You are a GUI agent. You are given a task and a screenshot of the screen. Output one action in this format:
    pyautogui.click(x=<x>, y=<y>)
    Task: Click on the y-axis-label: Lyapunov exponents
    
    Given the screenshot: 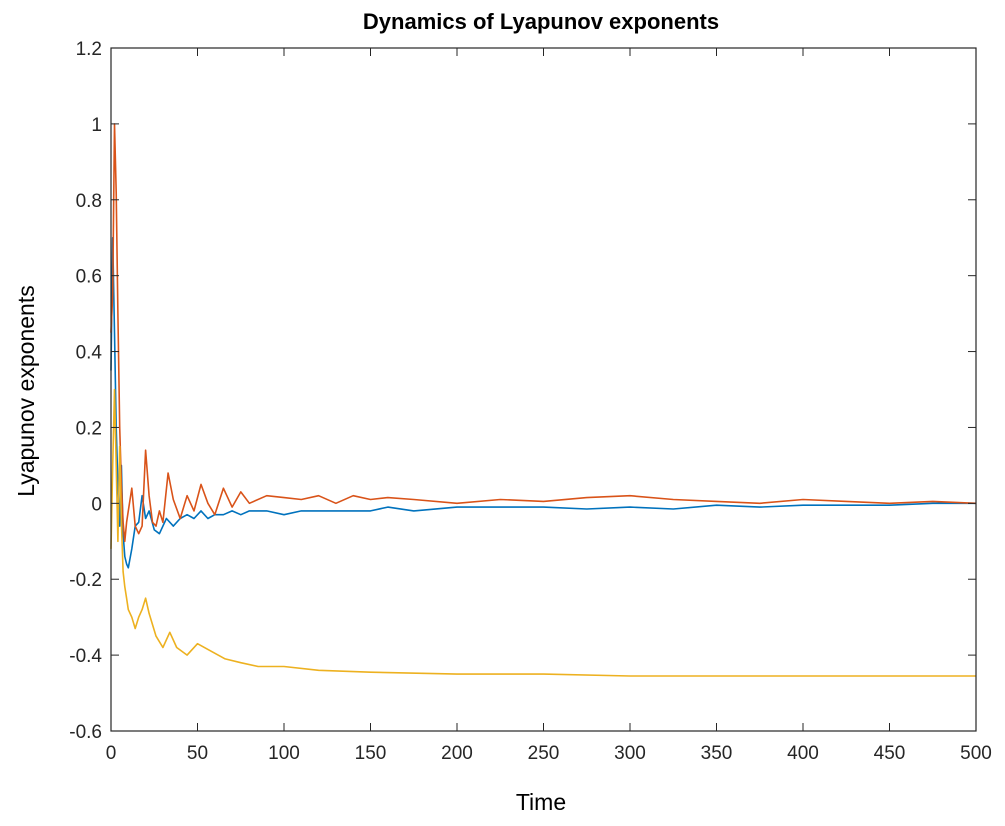 What is the action you would take?
    pyautogui.click(x=26, y=390)
    